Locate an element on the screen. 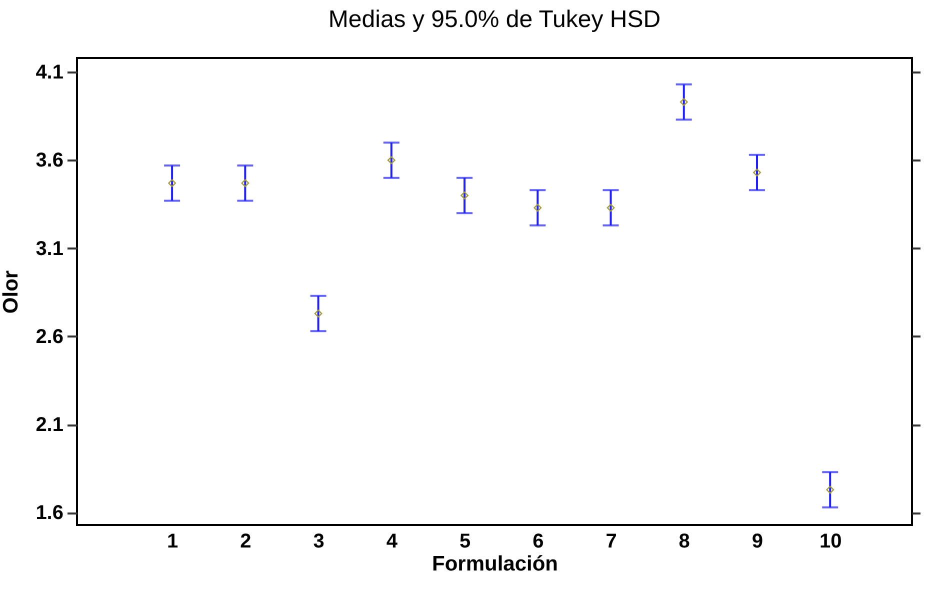  x-tick-label: 5 is located at coordinates (465, 541).